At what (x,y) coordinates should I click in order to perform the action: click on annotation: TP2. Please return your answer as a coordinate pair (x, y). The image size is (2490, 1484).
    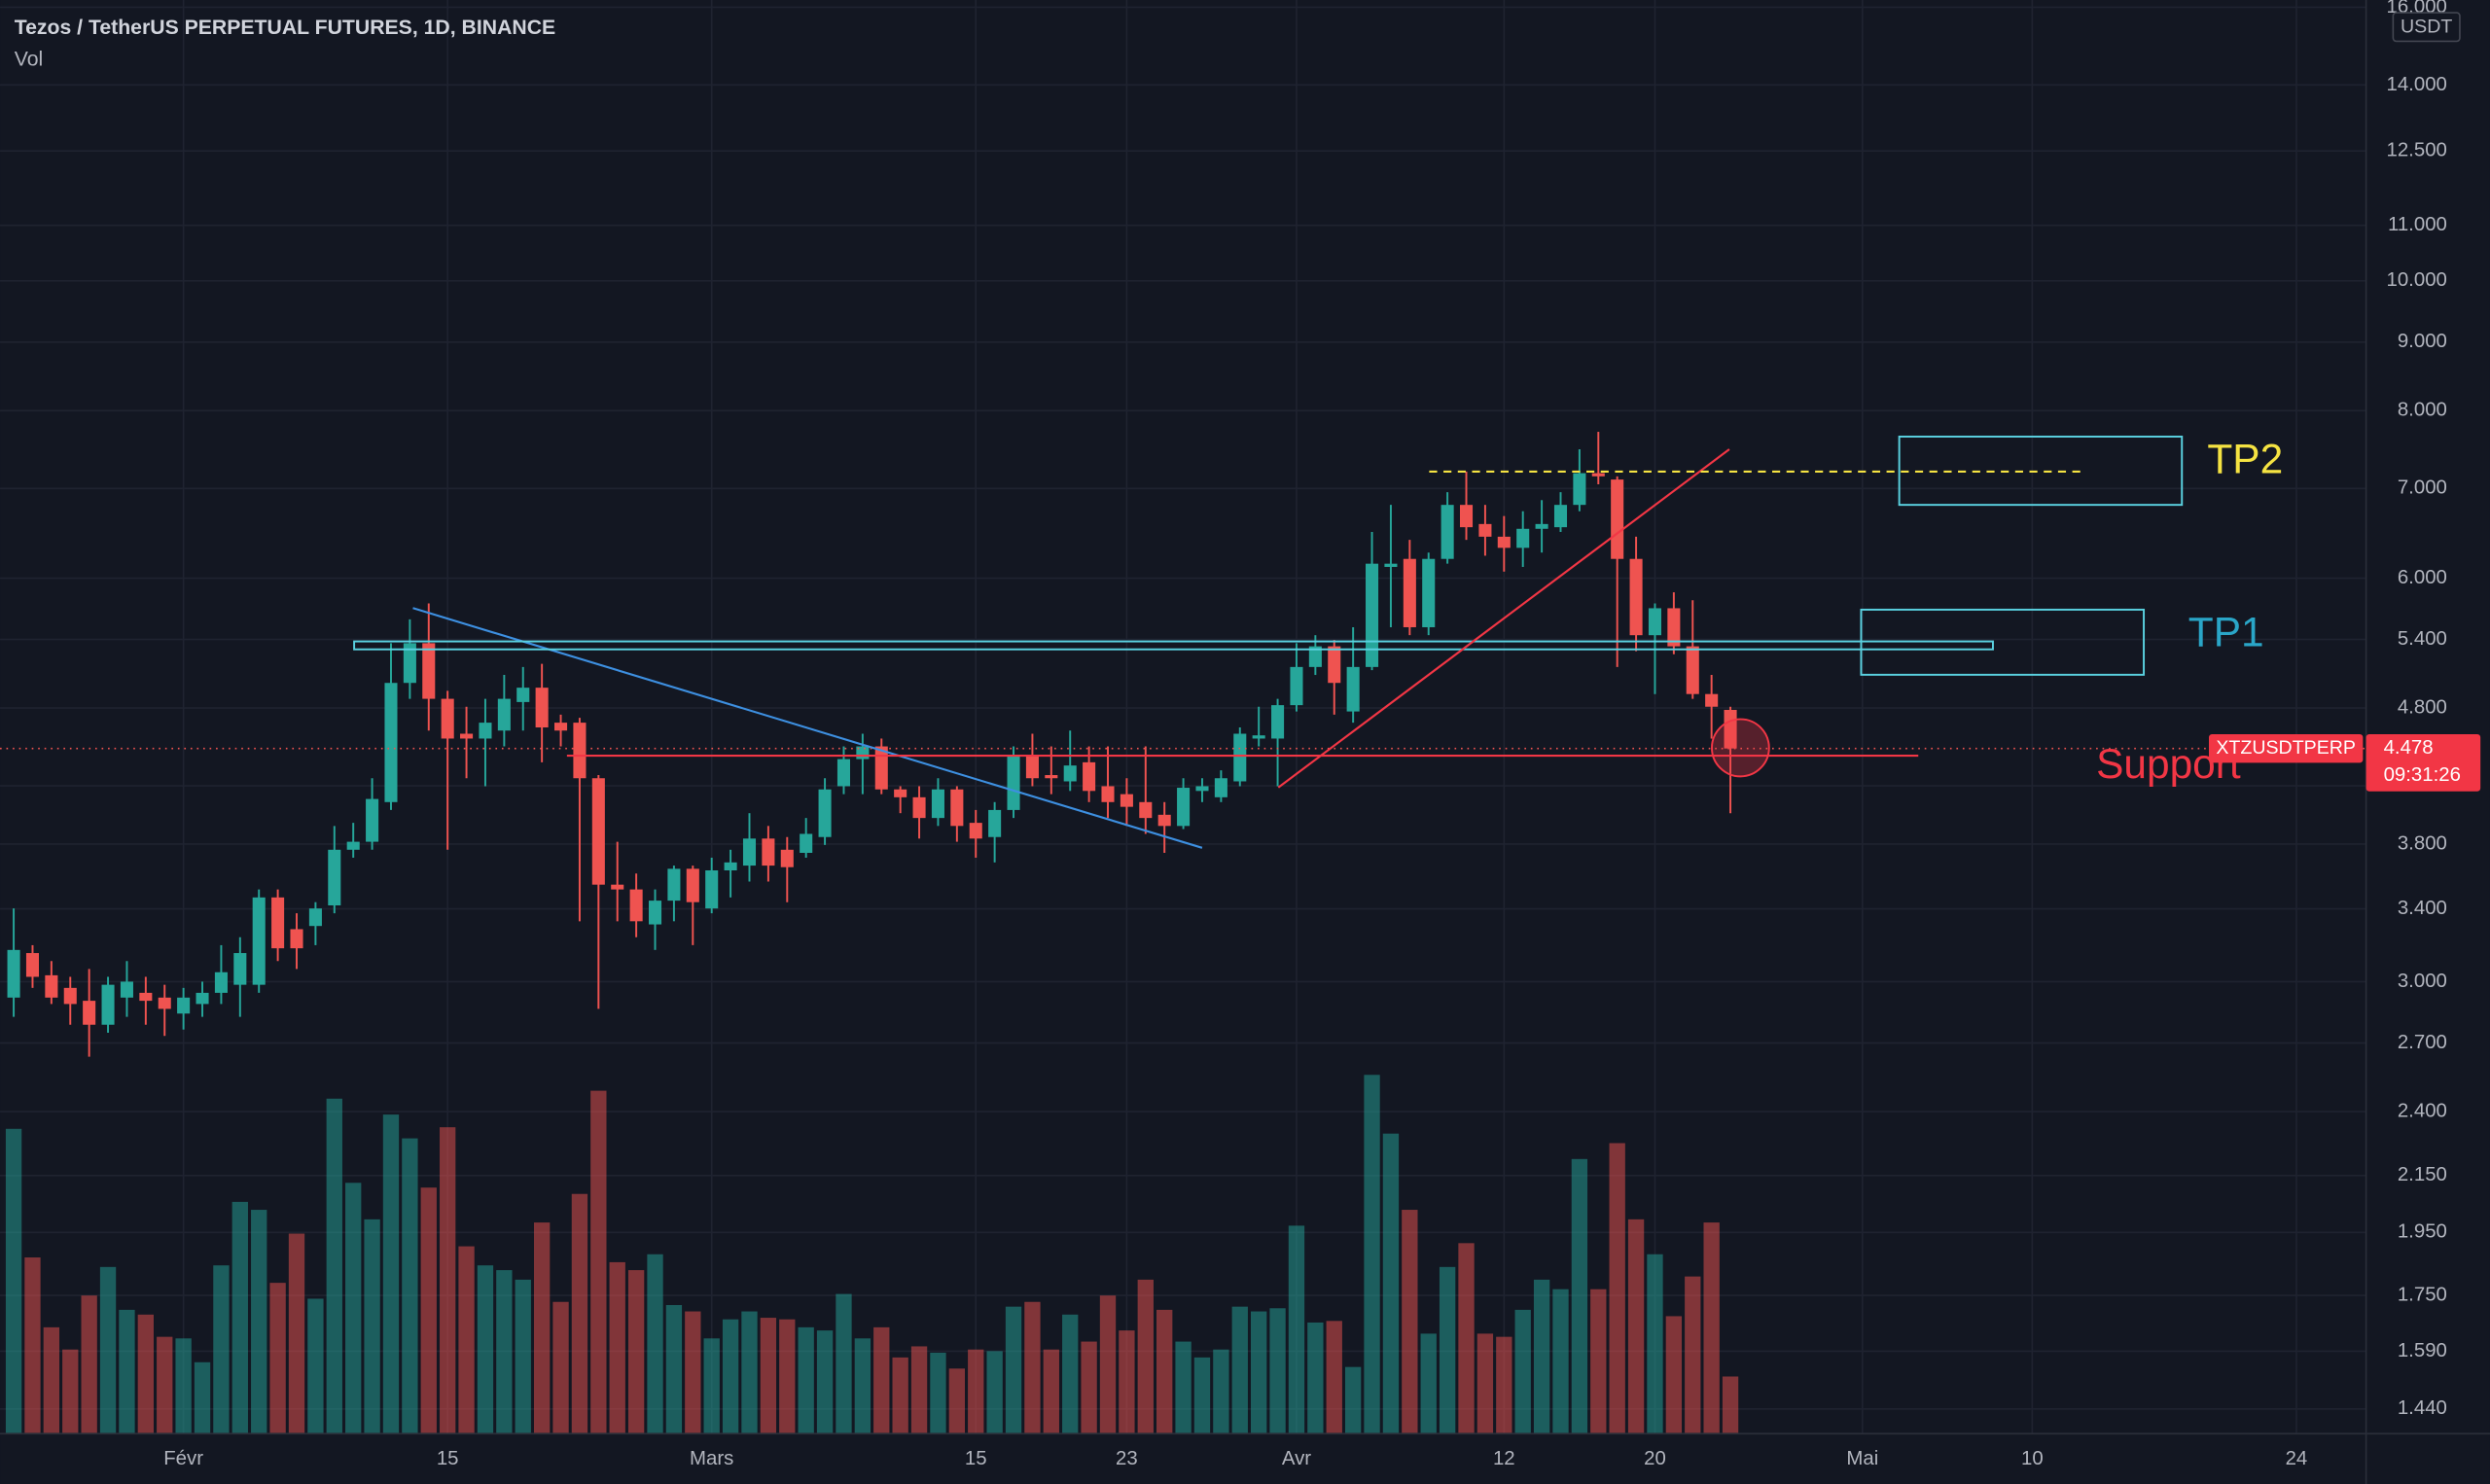
    Looking at the image, I should click on (2245, 459).